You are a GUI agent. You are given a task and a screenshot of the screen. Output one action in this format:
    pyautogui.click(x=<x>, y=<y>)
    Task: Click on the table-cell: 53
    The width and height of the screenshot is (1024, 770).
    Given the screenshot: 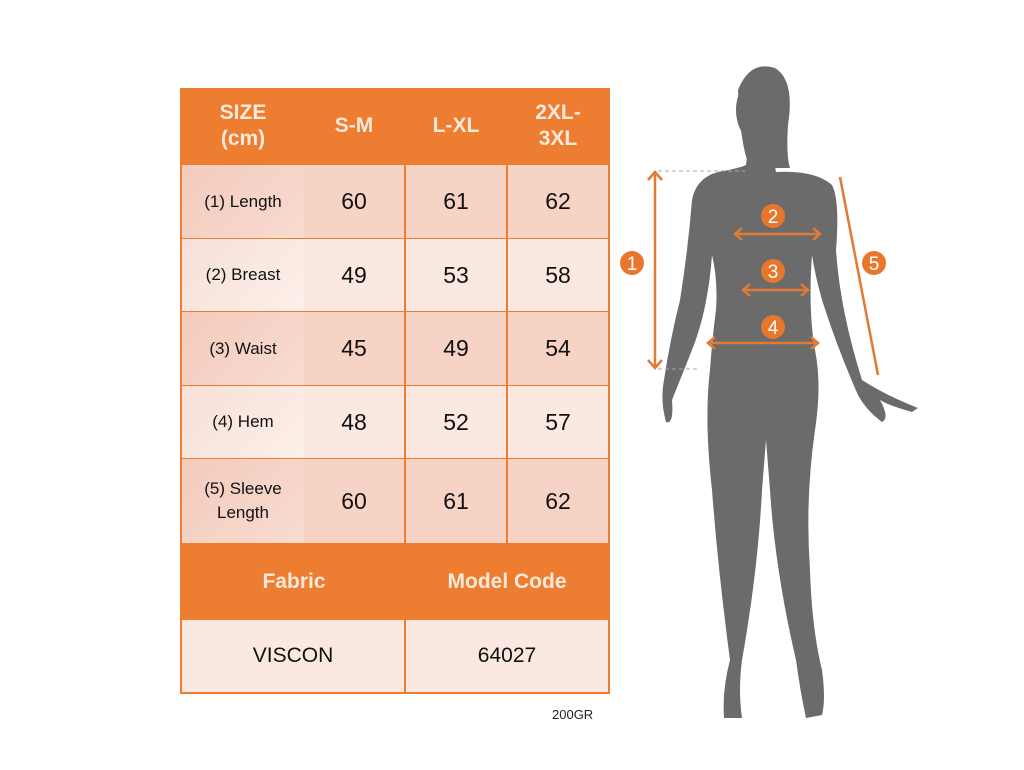 What is the action you would take?
    pyautogui.click(x=456, y=275)
    